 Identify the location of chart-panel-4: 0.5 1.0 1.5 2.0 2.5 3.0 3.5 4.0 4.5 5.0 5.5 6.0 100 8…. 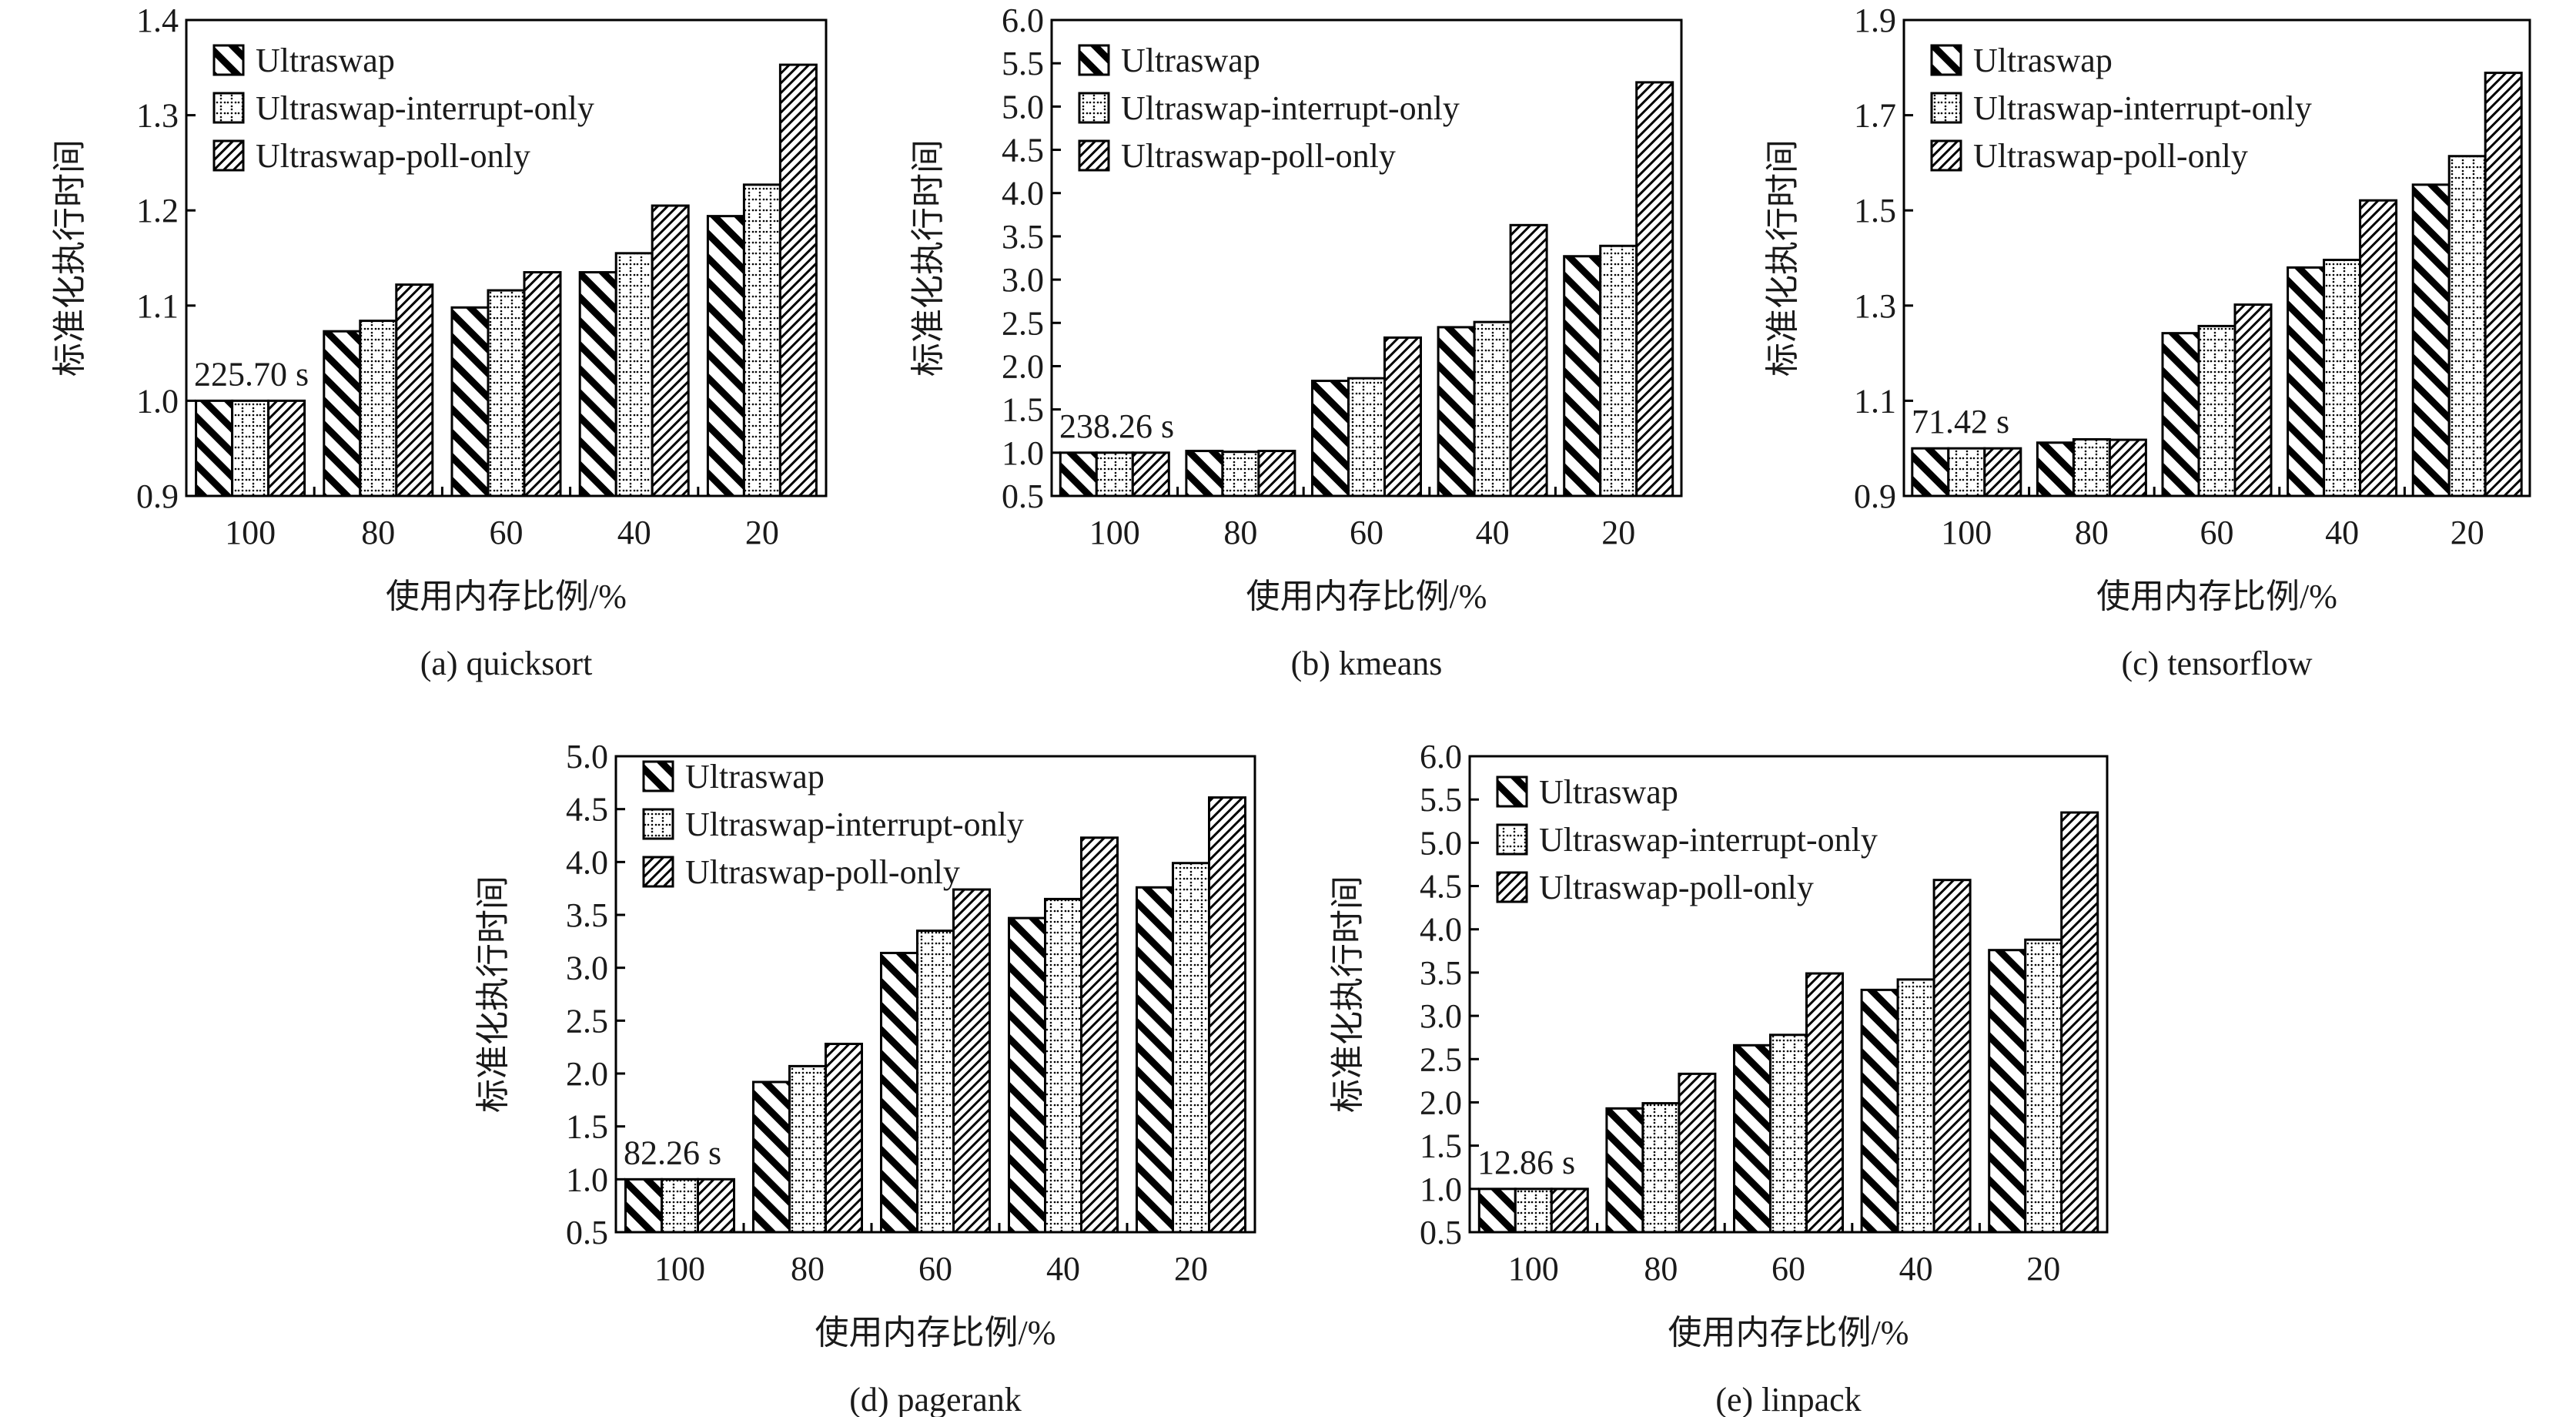
(1719, 1077).